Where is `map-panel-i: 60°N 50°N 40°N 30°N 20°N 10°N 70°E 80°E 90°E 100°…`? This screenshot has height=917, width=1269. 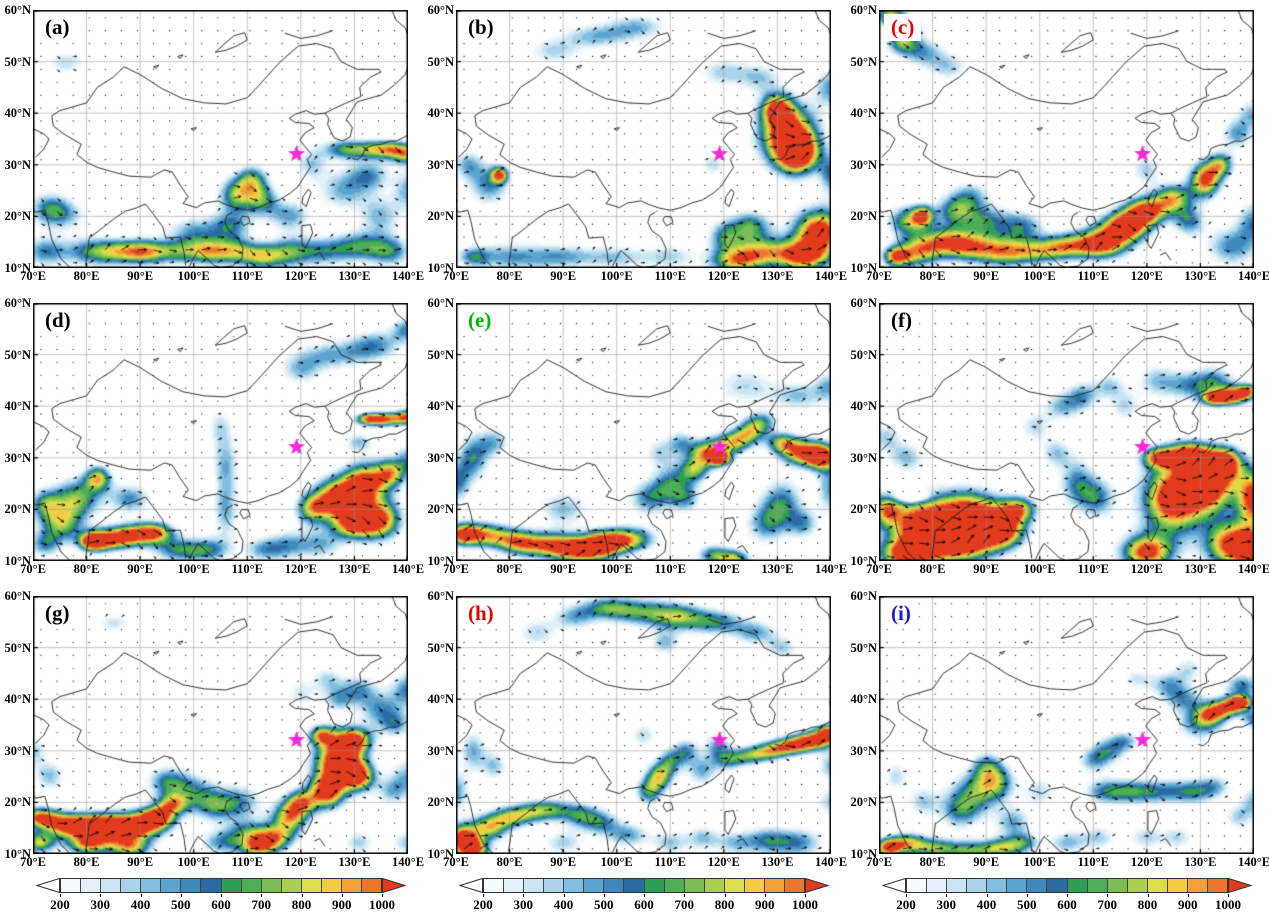
map-panel-i: 60°N 50°N 40°N 30°N 20°N 10°N 70°E 80°E 90°E 100°… is located at coordinates (1057, 734).